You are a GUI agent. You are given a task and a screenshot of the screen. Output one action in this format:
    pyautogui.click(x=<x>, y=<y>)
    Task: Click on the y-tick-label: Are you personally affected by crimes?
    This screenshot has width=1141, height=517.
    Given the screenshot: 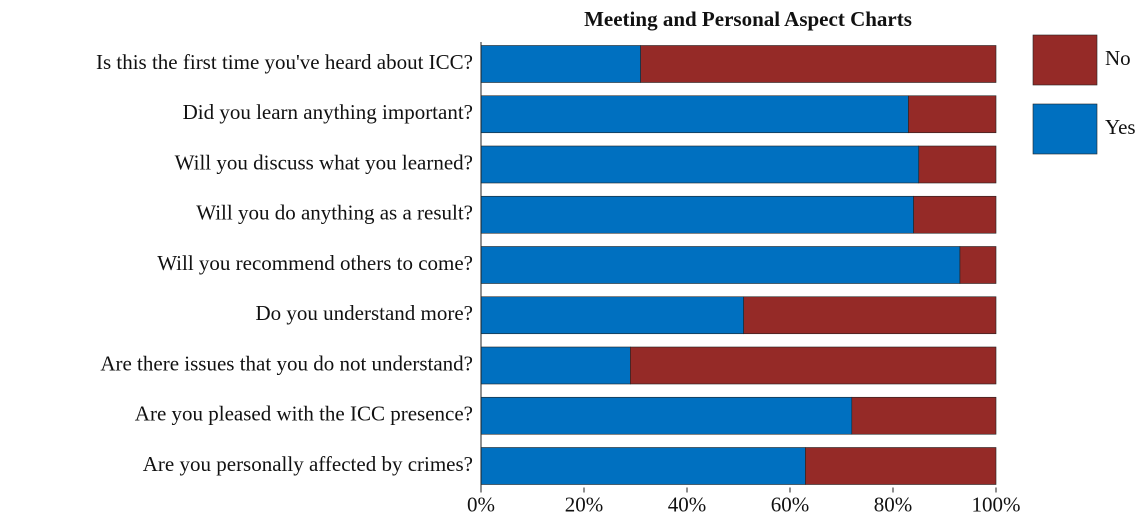 What is the action you would take?
    pyautogui.click(x=308, y=464)
    